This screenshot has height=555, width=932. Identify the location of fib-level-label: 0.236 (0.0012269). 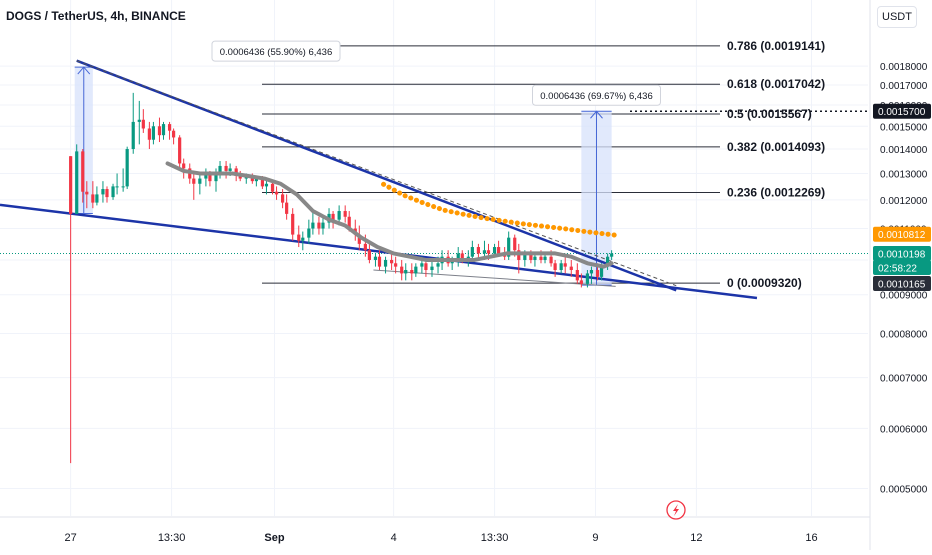
(776, 193).